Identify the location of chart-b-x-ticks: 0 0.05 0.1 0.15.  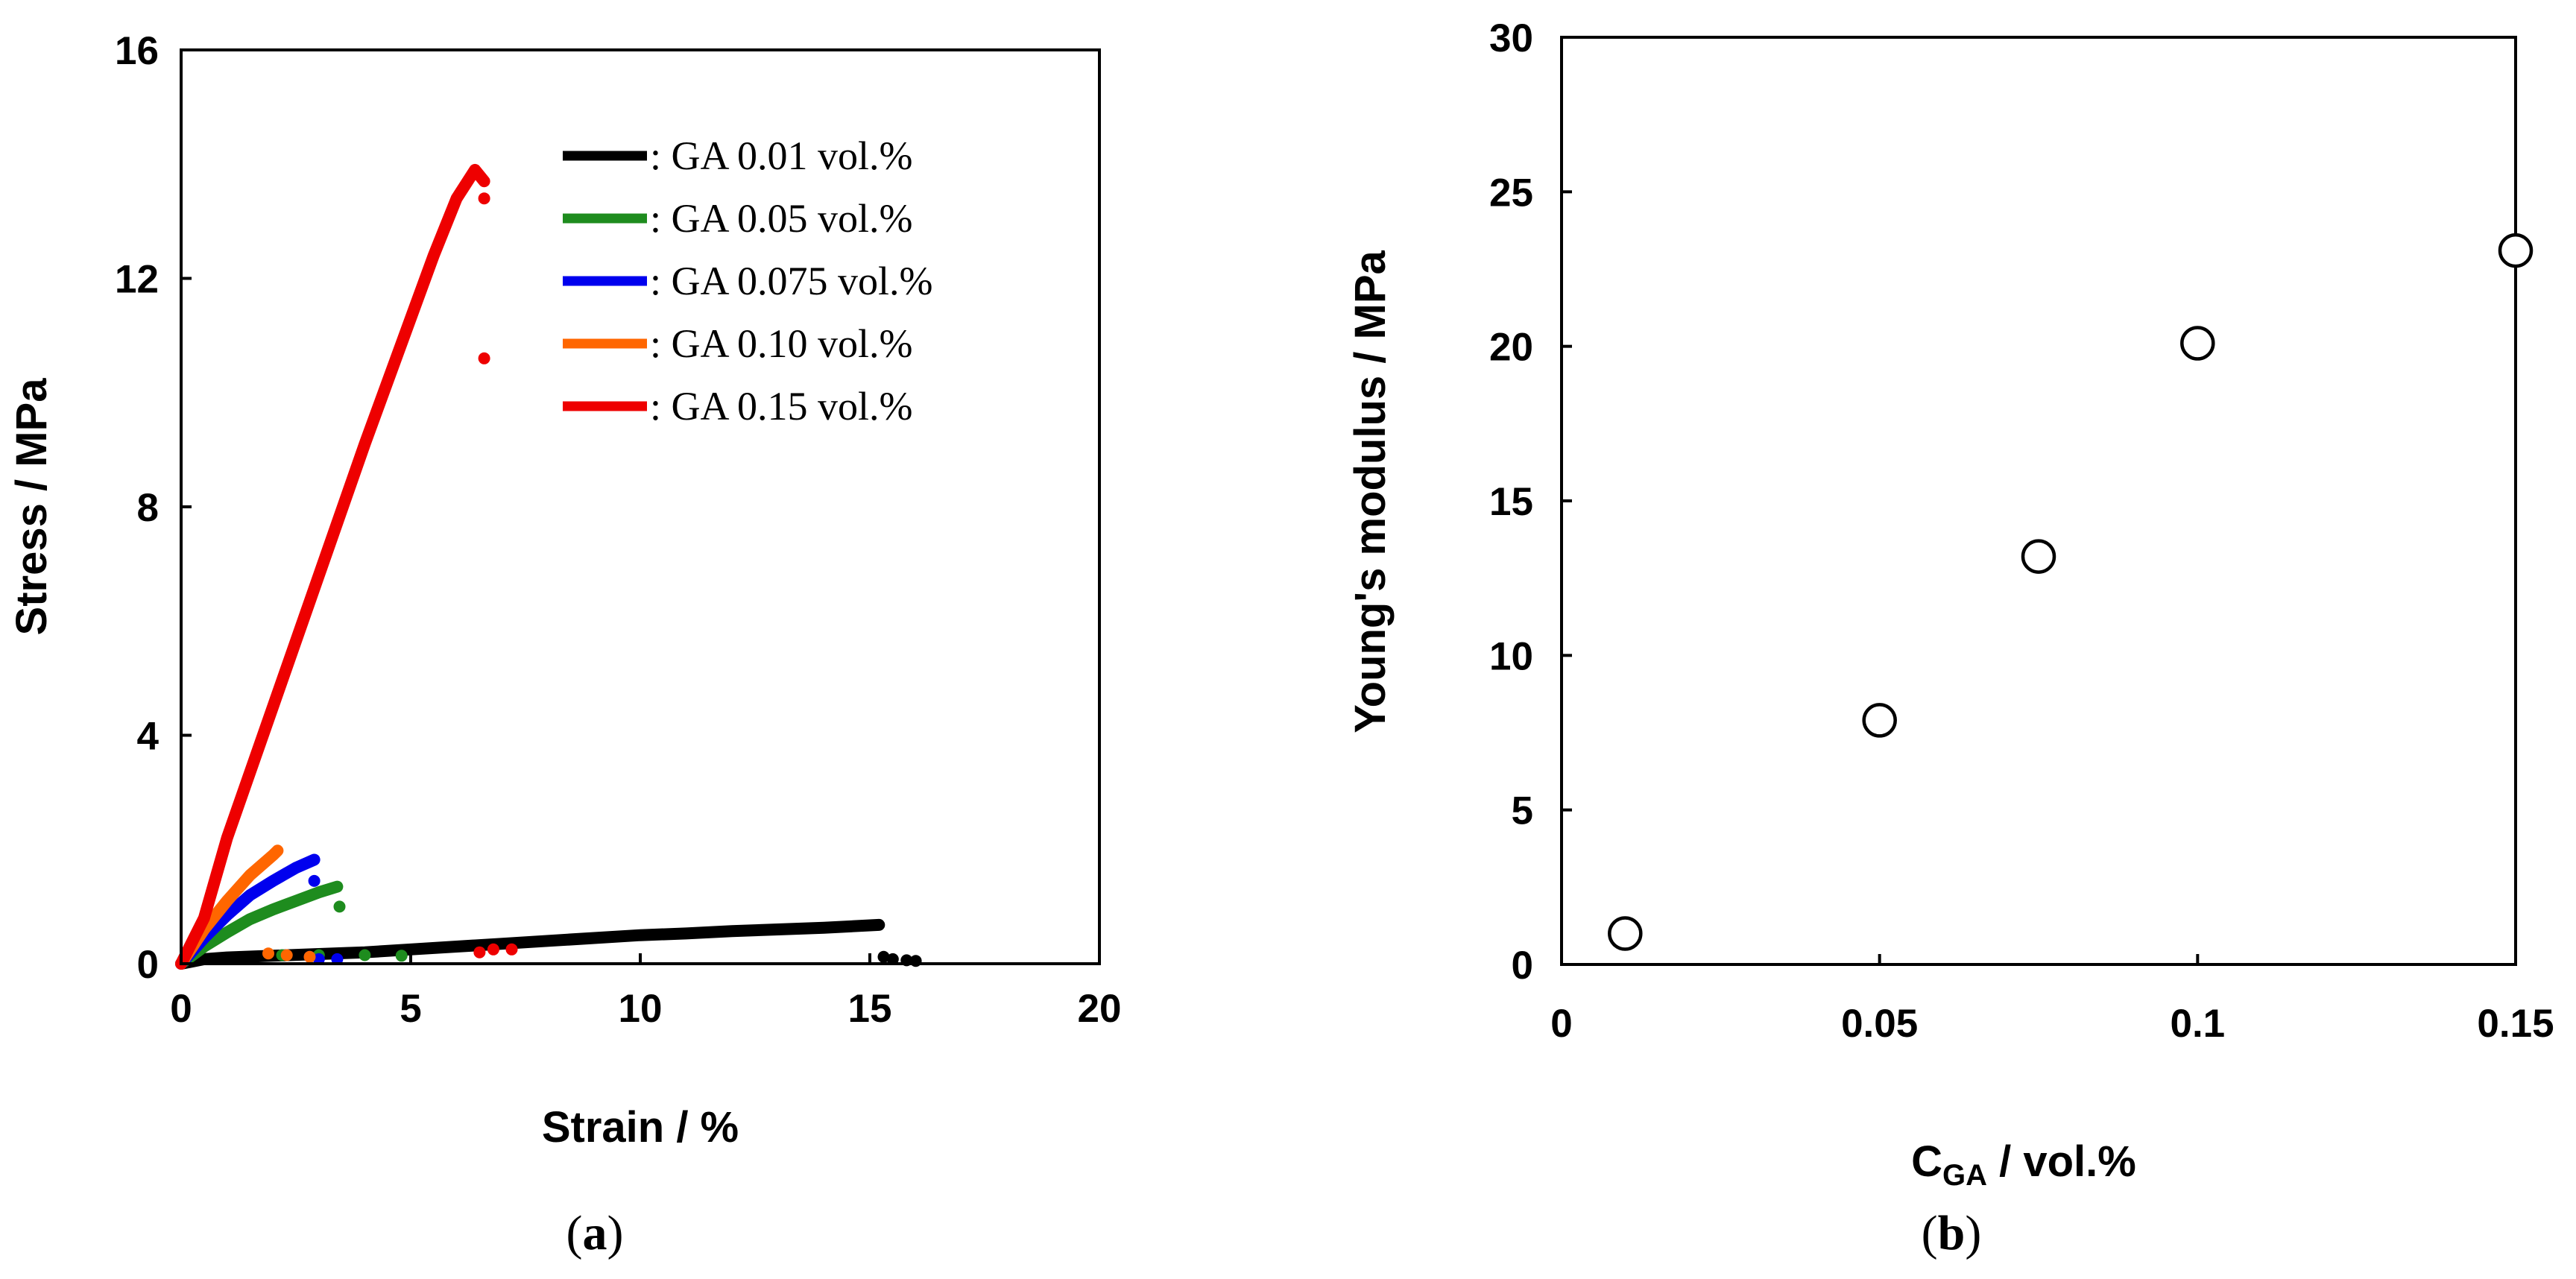
(2052, 1000).